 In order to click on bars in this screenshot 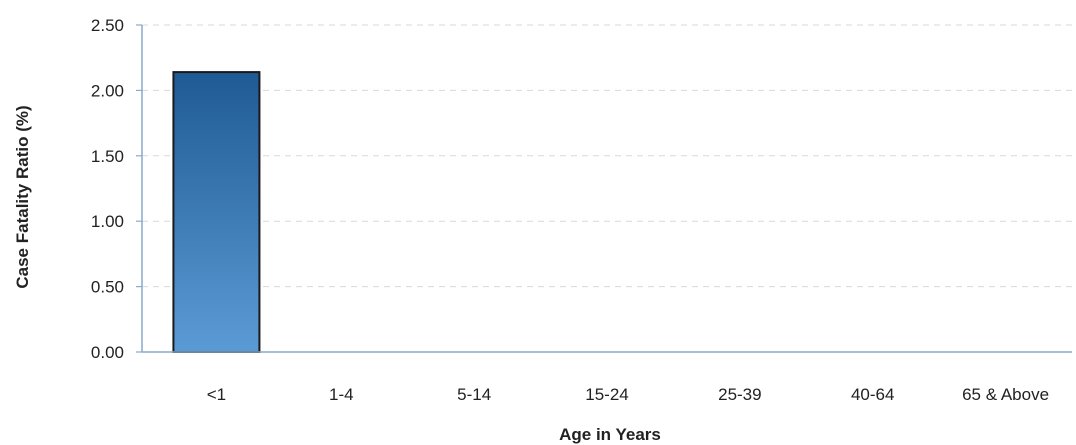, I will do `click(216, 212)`.